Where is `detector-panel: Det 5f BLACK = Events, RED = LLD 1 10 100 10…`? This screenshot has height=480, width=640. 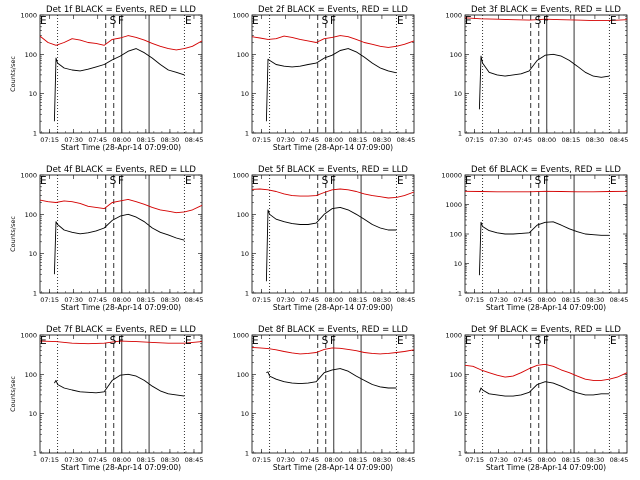 detector-panel: Det 5f BLACK = Events, RED = LLD 1 10 100 10… is located at coordinates (323, 238).